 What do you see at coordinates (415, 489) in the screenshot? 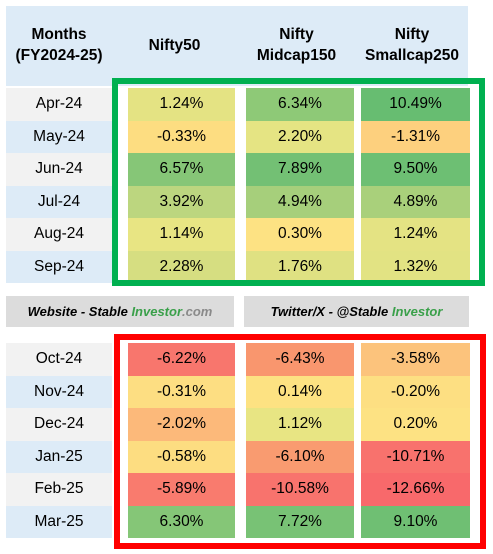
I see `return-cell: -12.66%` at bounding box center [415, 489].